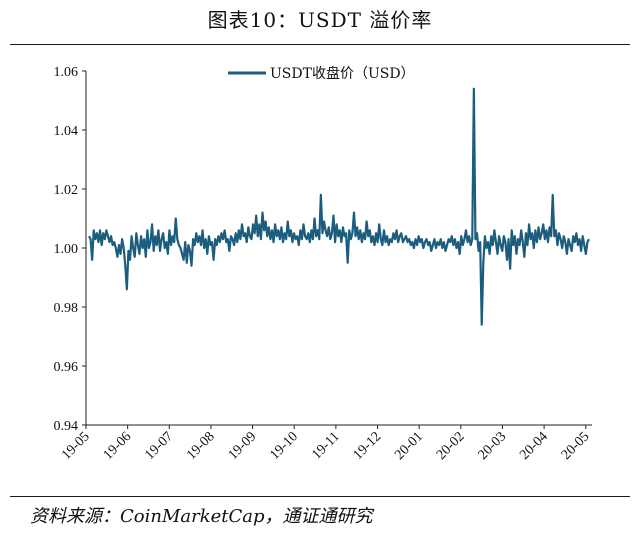 The width and height of the screenshot is (640, 538). Describe the element at coordinates (76, 446) in the screenshot. I see `x-tick-label: 19-05` at that location.